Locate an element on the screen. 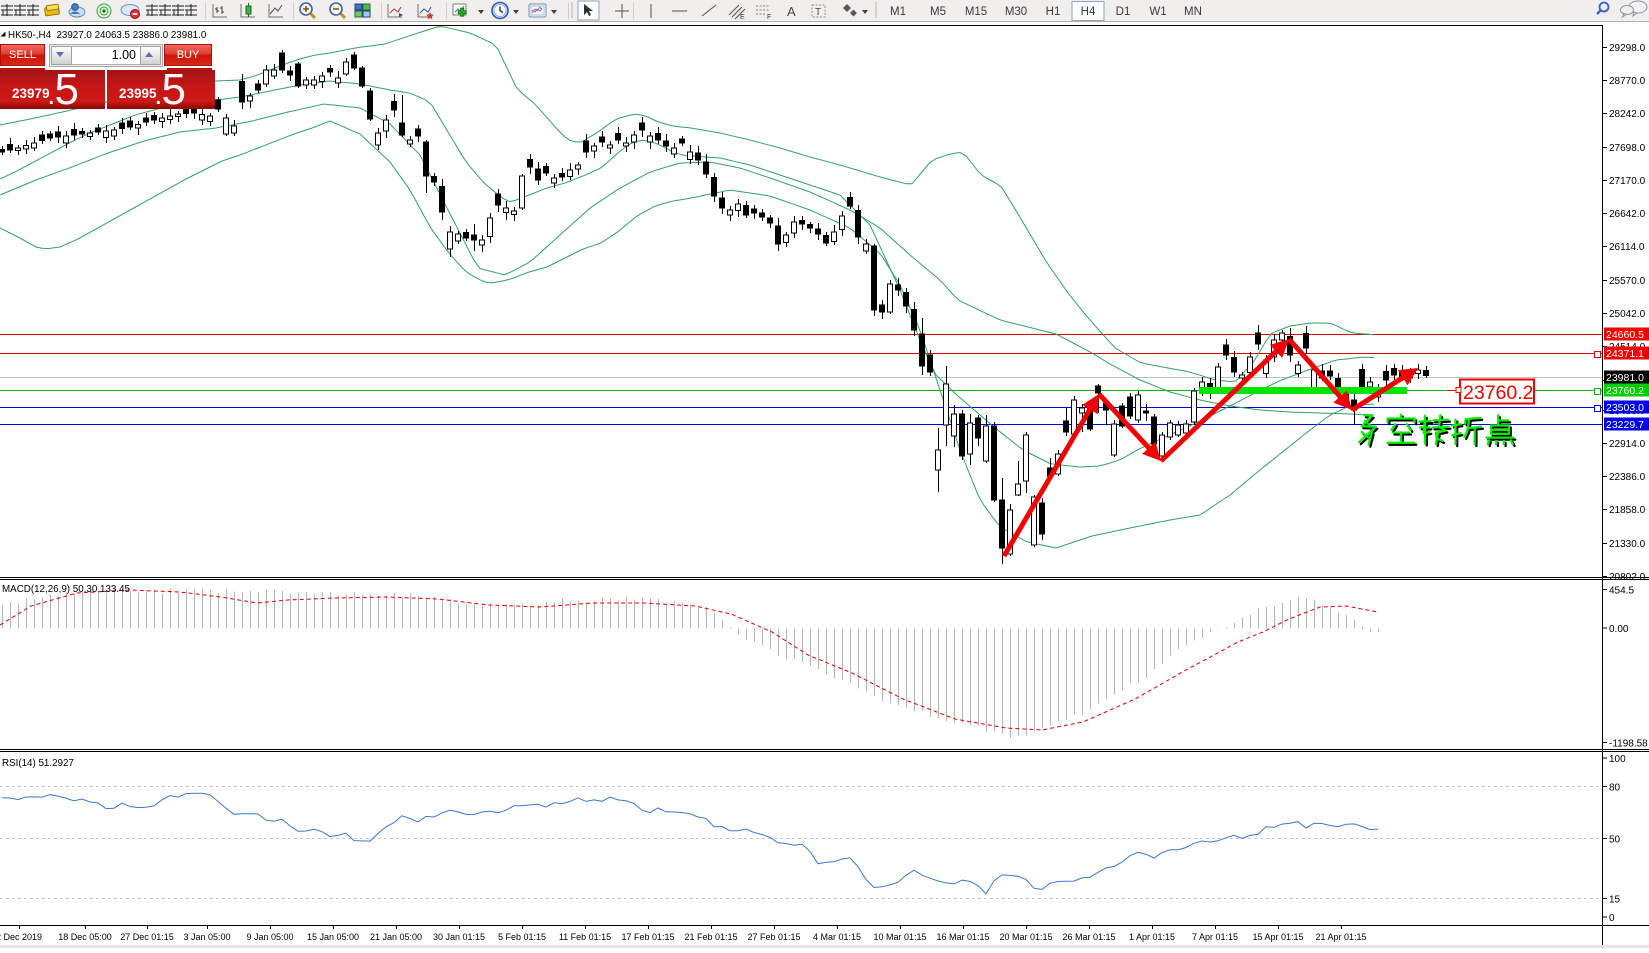 The width and height of the screenshot is (1649, 953). svg-text: 23503.0 is located at coordinates (1625, 408).